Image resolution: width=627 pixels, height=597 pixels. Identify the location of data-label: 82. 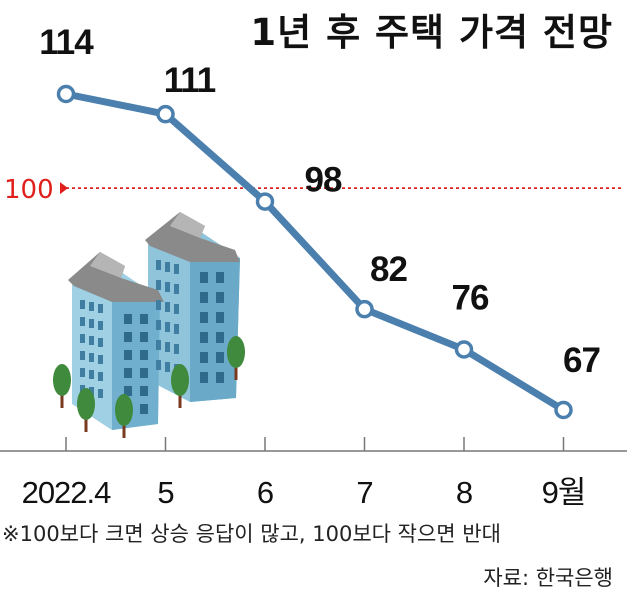
(388, 269).